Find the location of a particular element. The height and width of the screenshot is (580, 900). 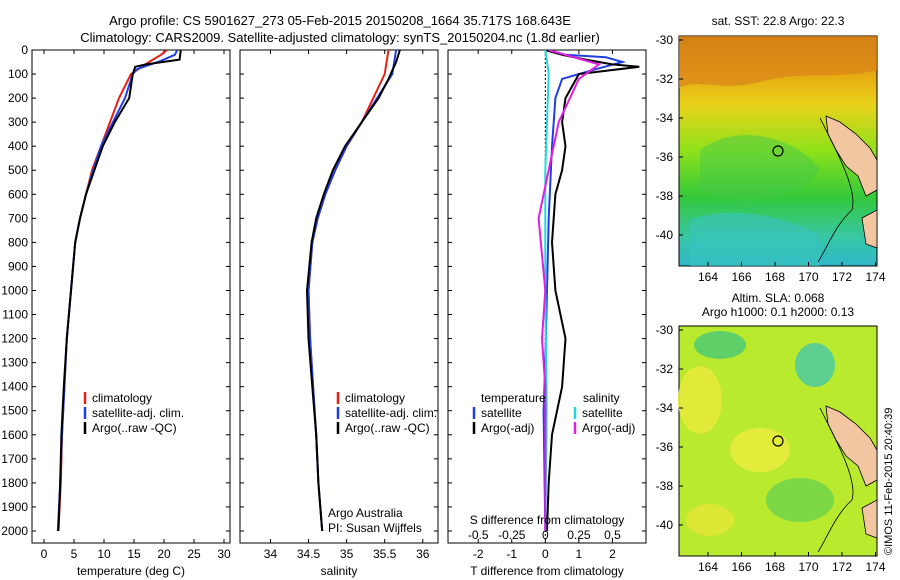

y-tick-label: 1500 is located at coordinates (14, 411).